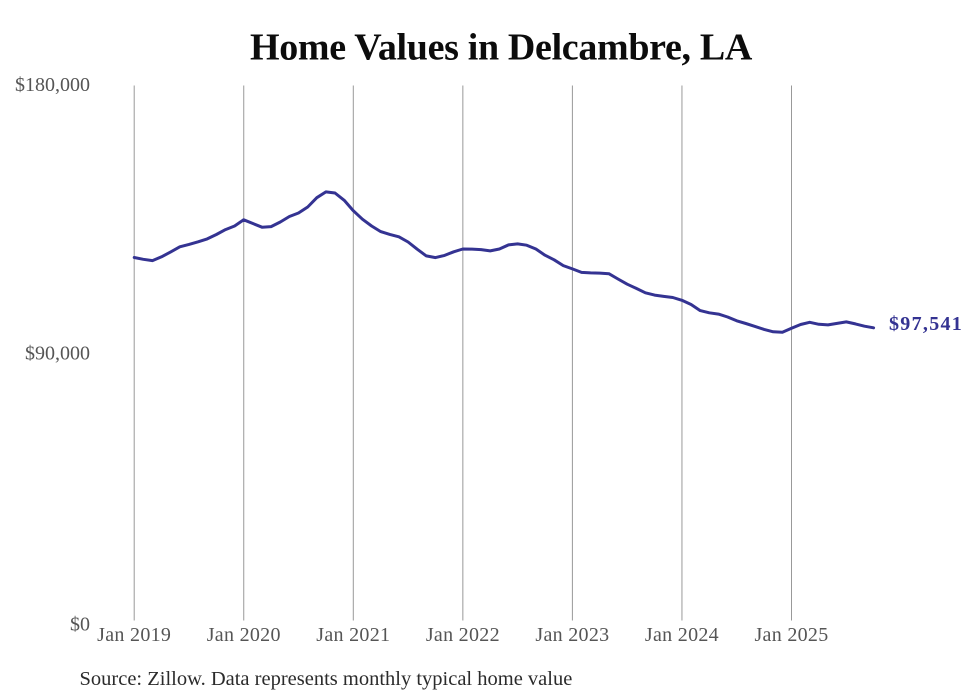 The height and width of the screenshot is (699, 980). What do you see at coordinates (572, 635) in the screenshot?
I see `svg-text: Jan 2023` at bounding box center [572, 635].